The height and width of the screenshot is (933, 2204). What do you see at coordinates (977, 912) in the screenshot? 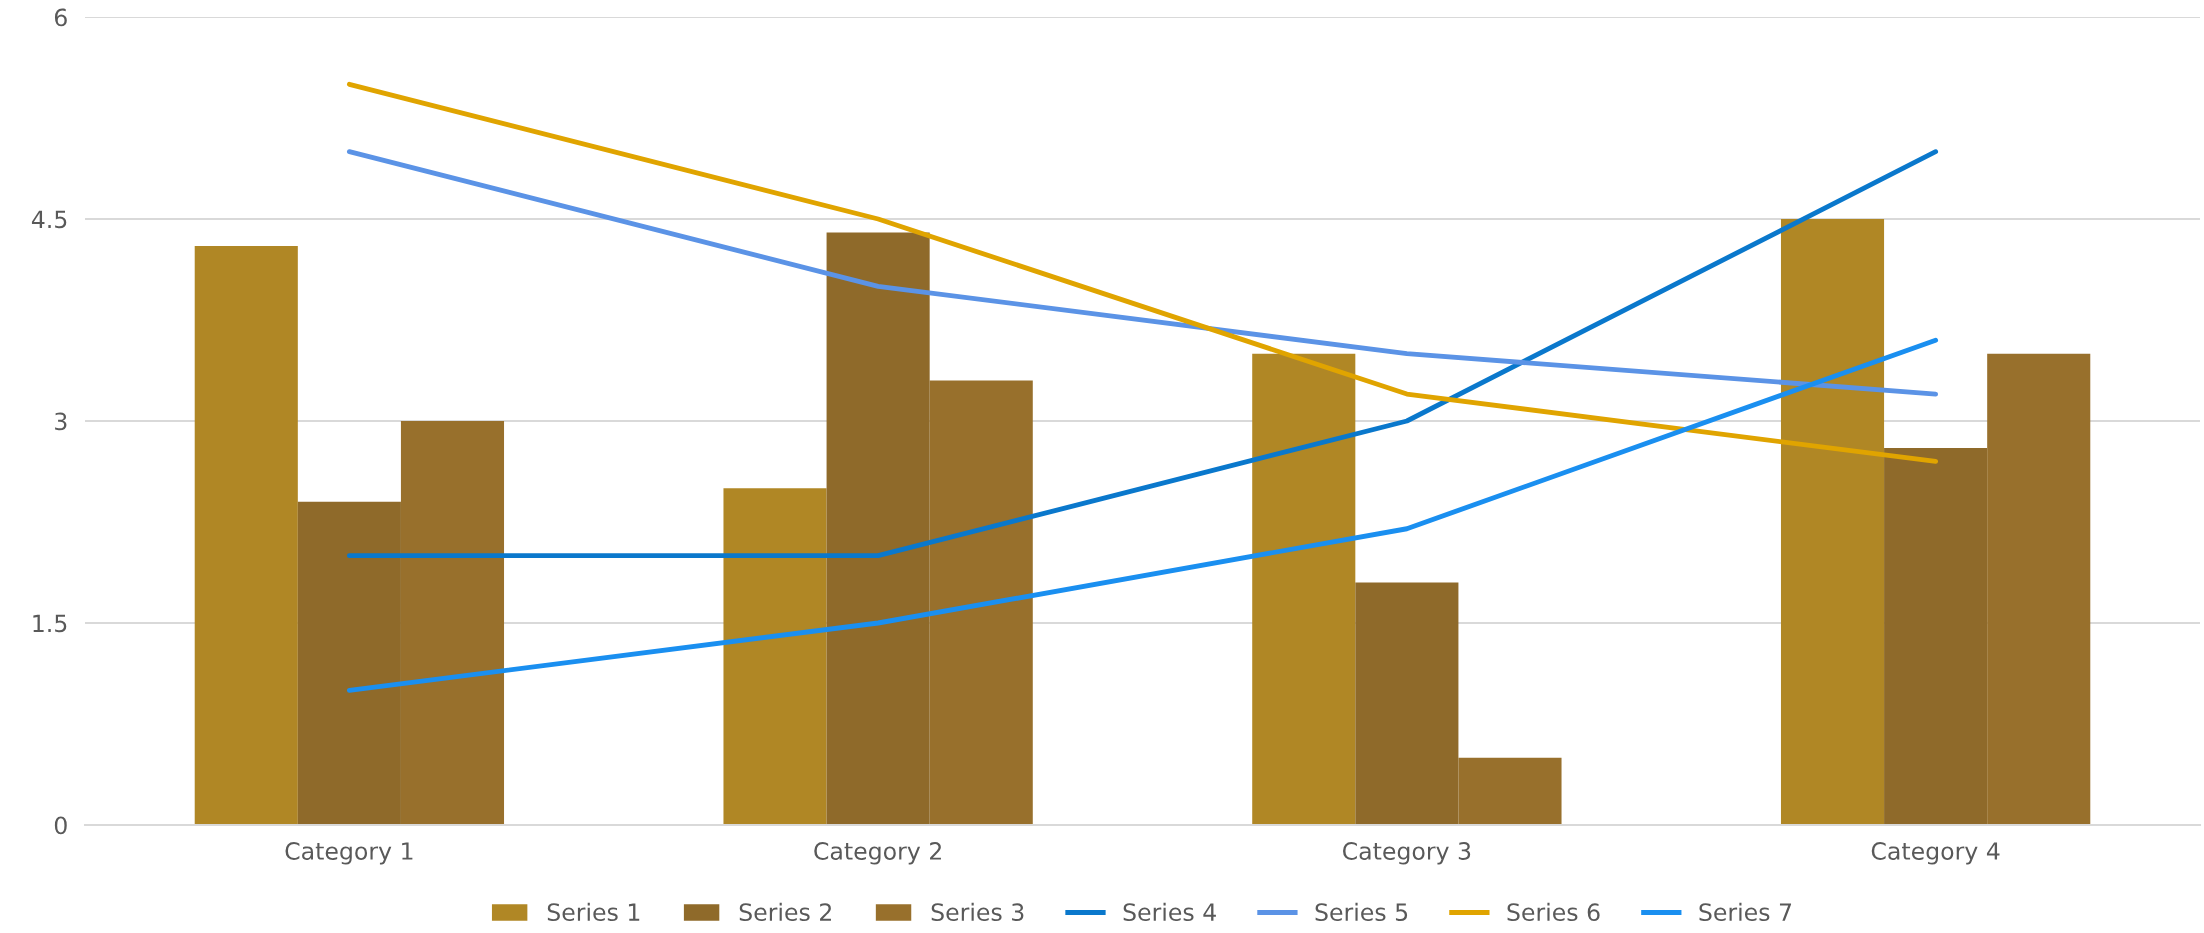
I see `legend-label: Series 3` at bounding box center [977, 912].